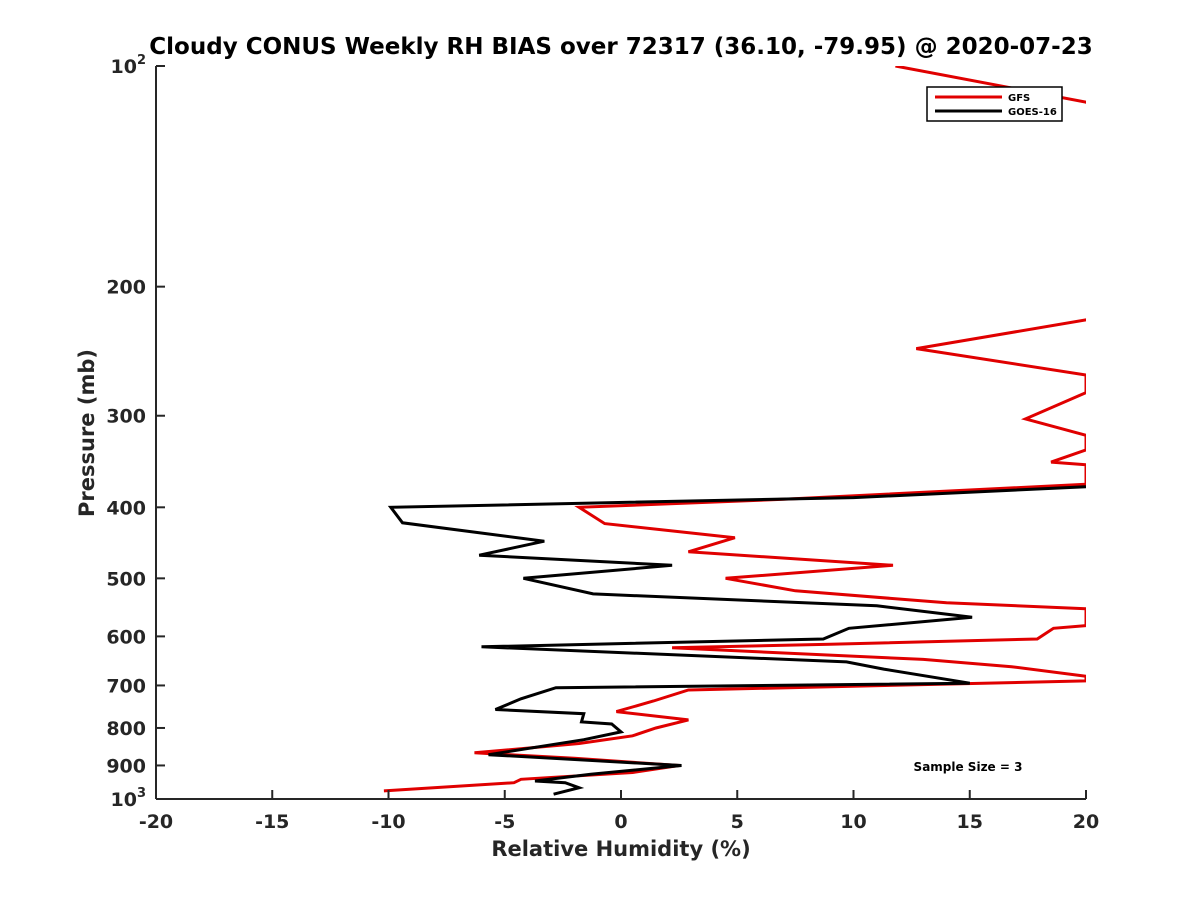  I want to click on y-tick-label: 200, so click(126, 288).